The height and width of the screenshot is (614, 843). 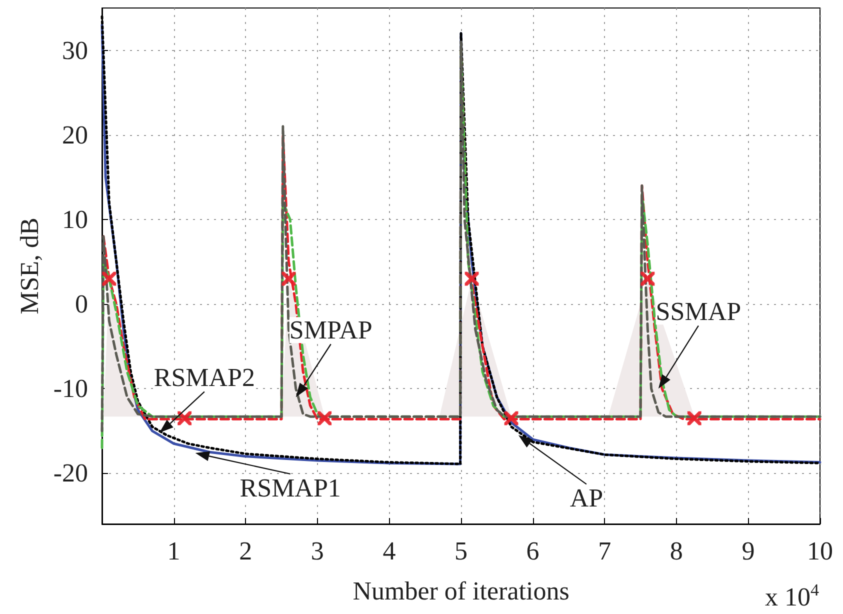 I want to click on annotation: RSMAP2, so click(x=205, y=377).